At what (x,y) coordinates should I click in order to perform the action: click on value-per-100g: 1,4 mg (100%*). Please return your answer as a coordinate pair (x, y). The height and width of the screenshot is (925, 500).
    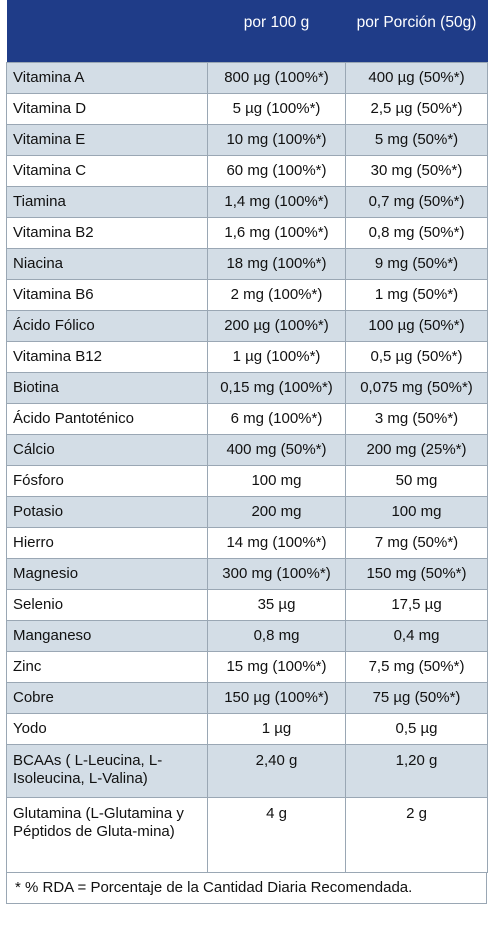
    Looking at the image, I should click on (276, 201).